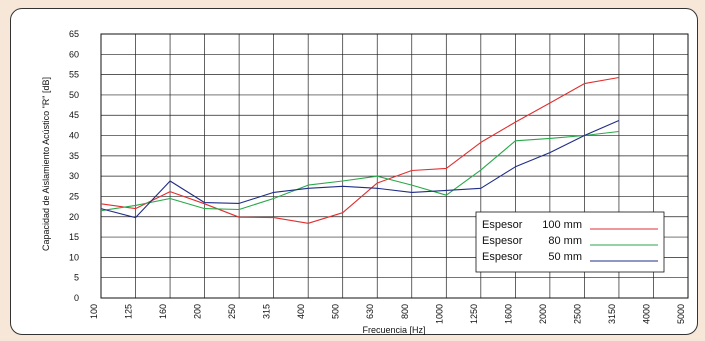 Image resolution: width=705 pixels, height=341 pixels. Describe the element at coordinates (198, 311) in the screenshot. I see `x-tick-label: 200` at that location.